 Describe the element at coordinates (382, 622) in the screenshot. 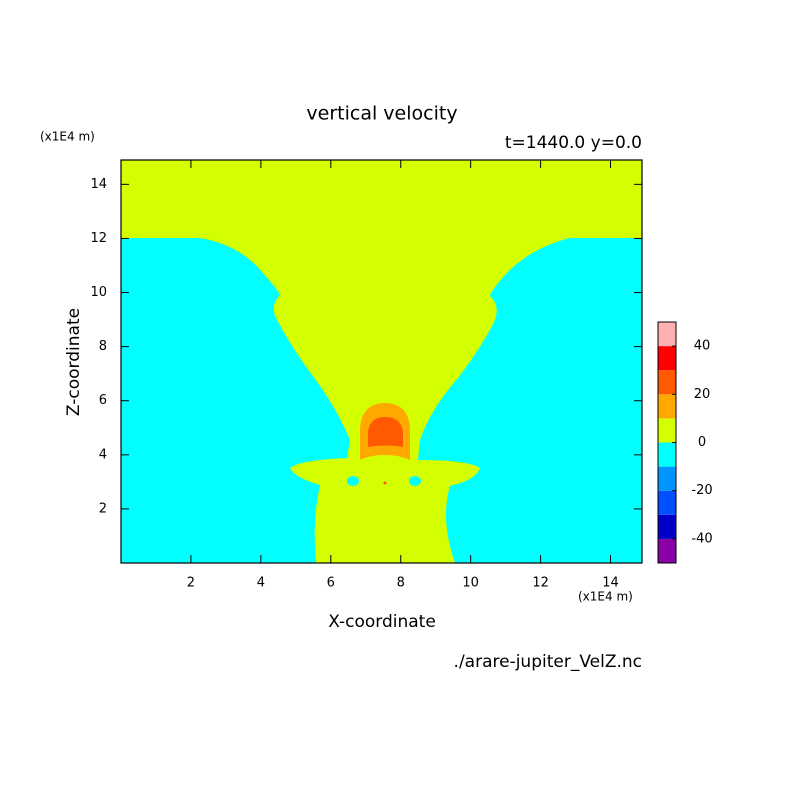

I see `x-axis-label: X-coordinate` at that location.